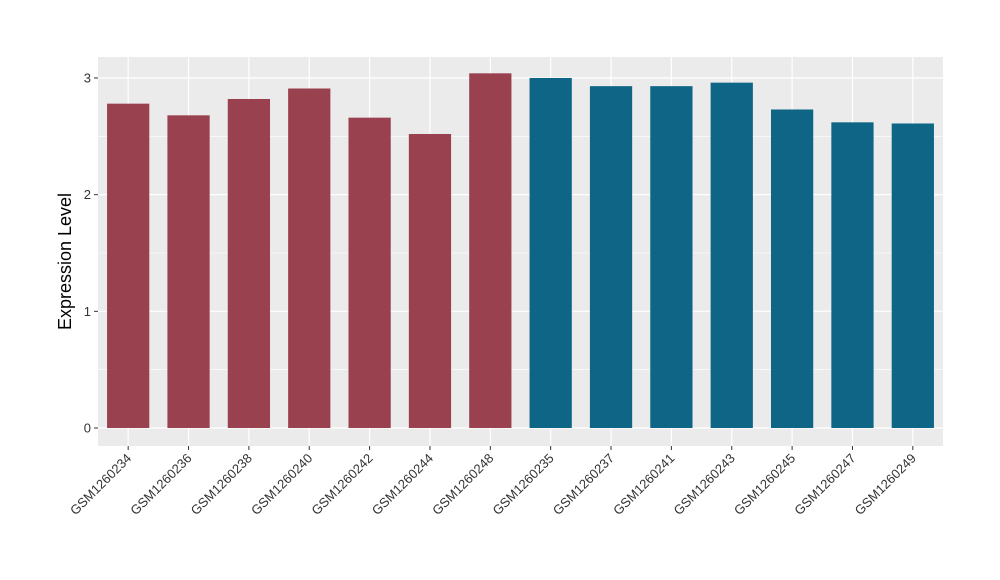 The height and width of the screenshot is (580, 1000). Describe the element at coordinates (281, 484) in the screenshot. I see `x-tick-label: GSM1260240` at that location.